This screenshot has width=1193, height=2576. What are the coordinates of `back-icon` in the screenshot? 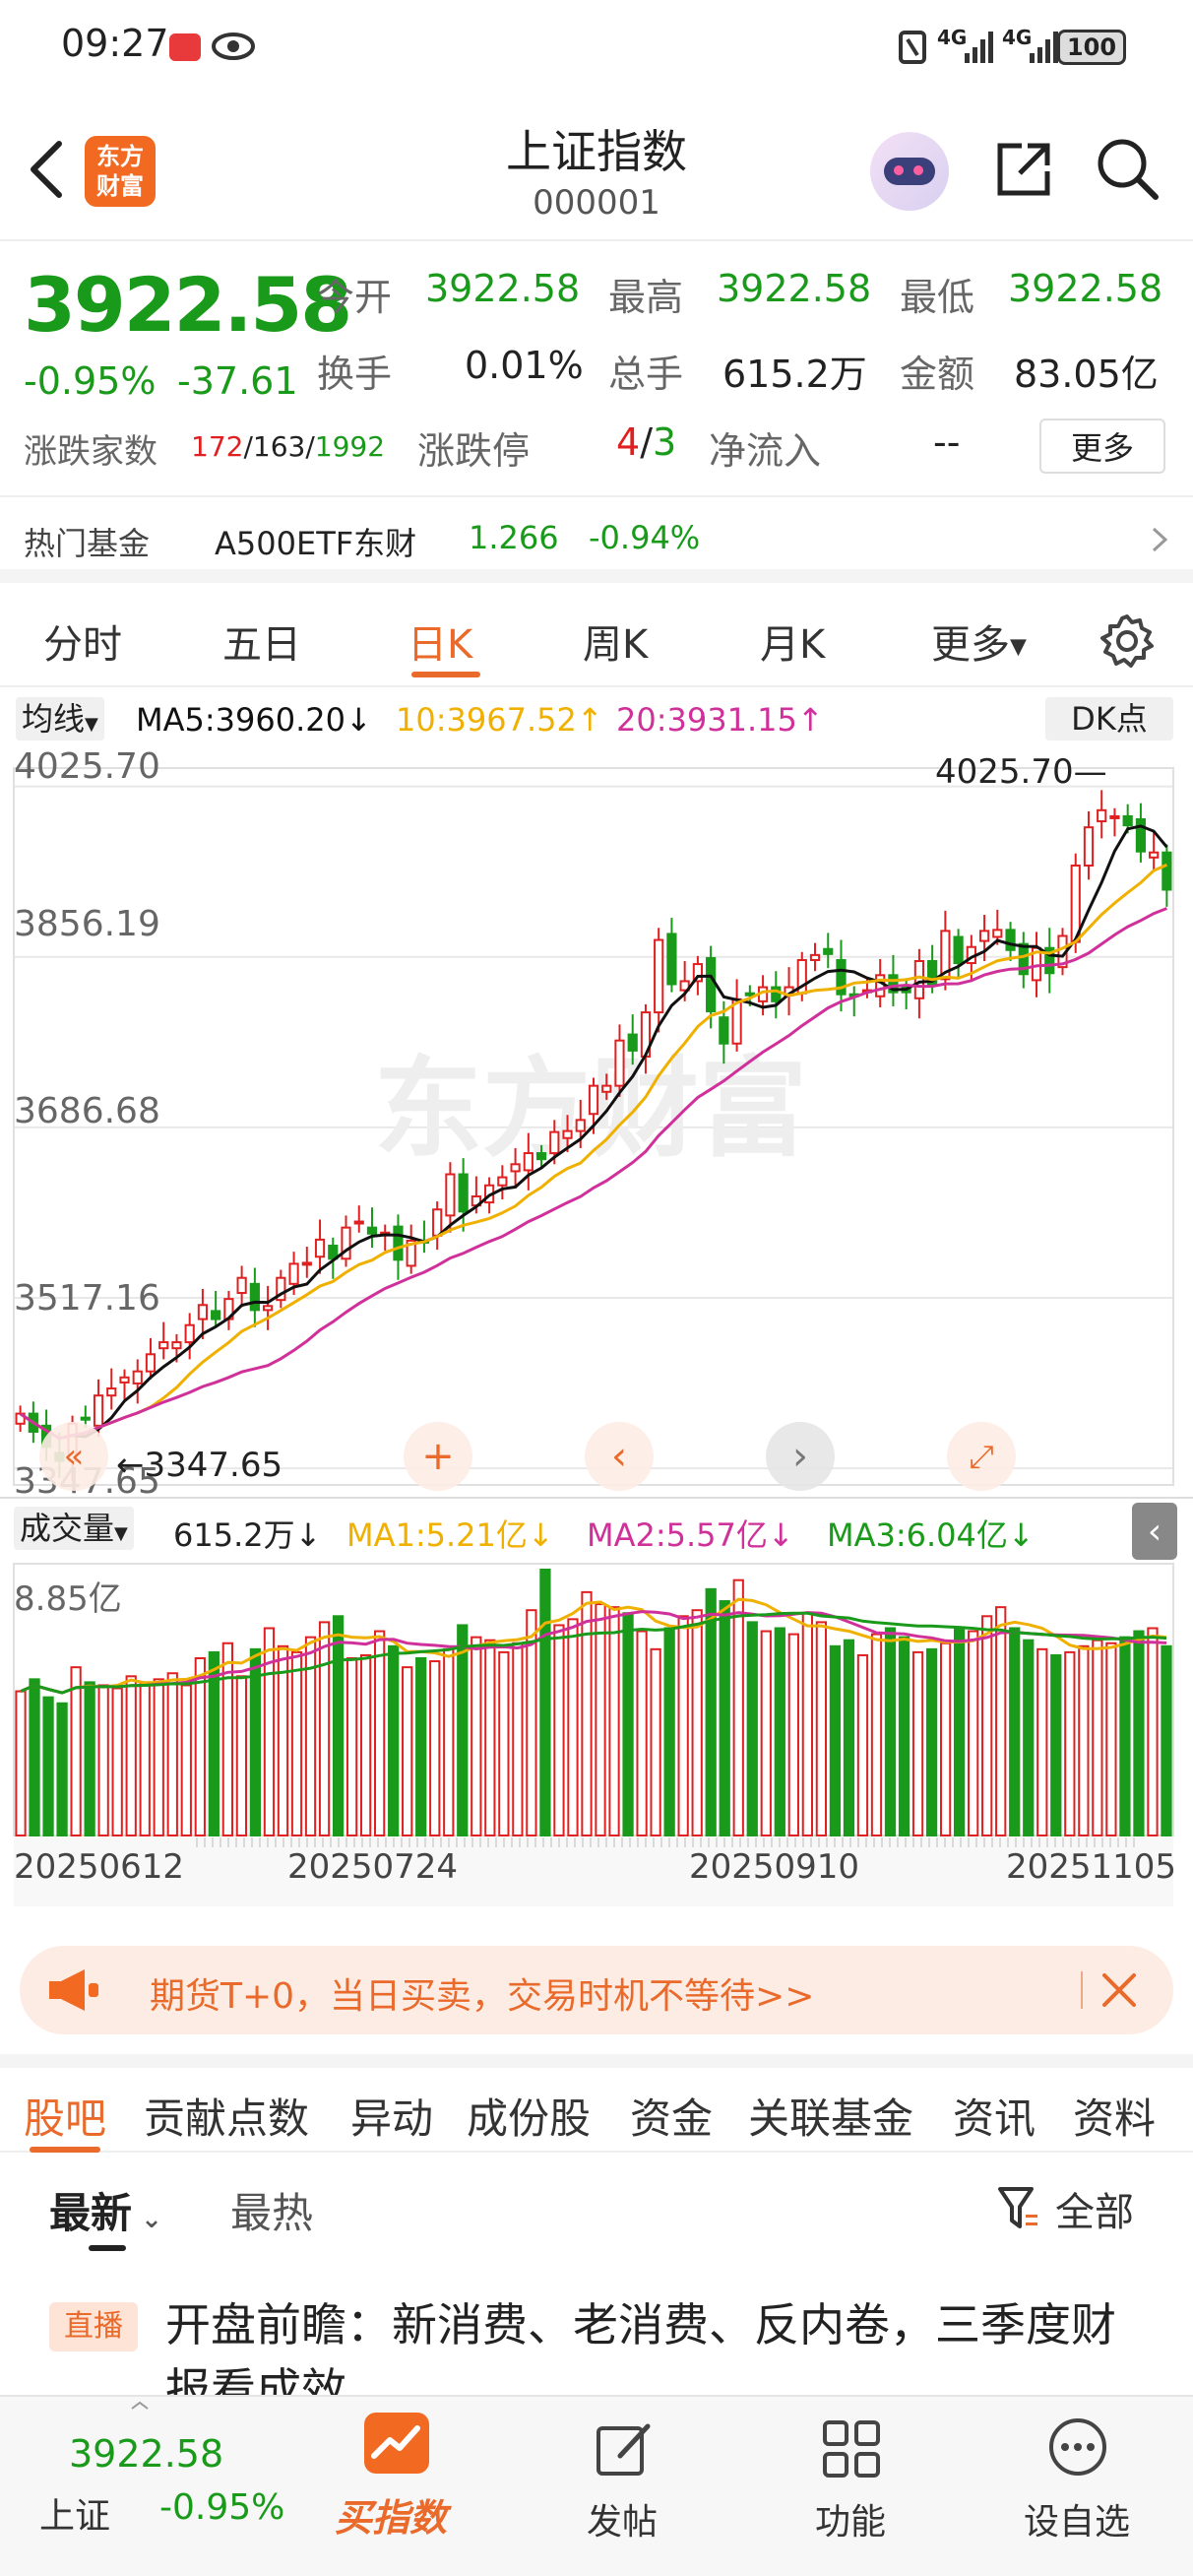 It's located at (45, 169).